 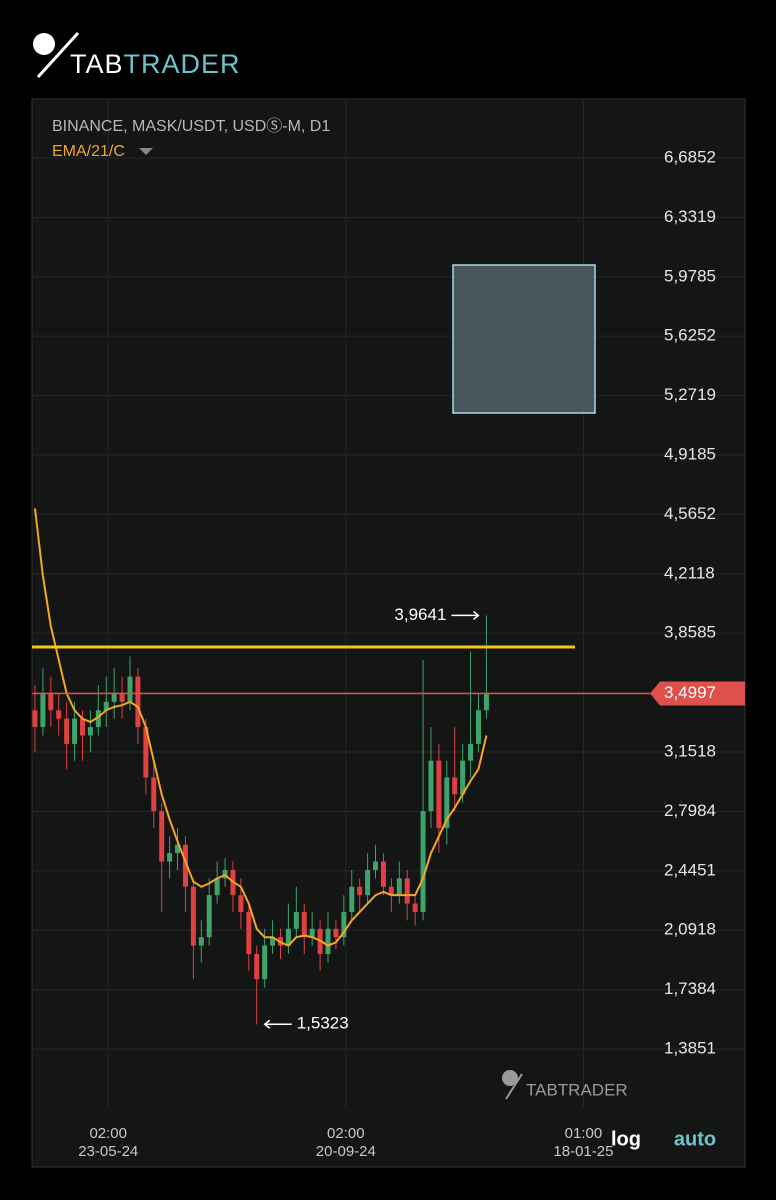 I want to click on y-tick-label: 3,8585, so click(x=690, y=632).